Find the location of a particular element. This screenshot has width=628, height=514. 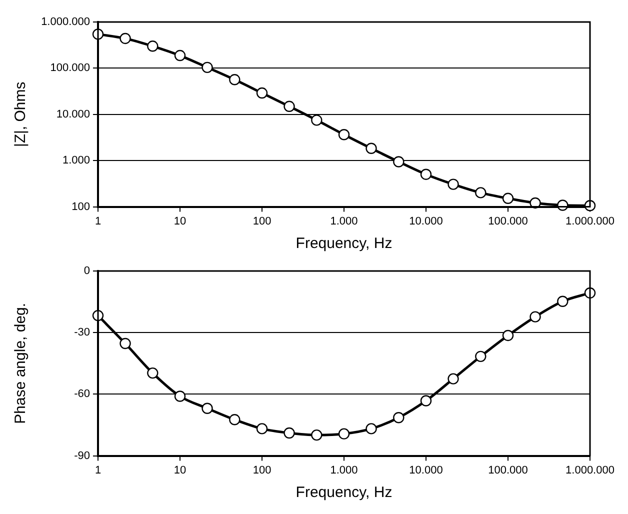

y-tick-label: -30 is located at coordinates (82, 332).